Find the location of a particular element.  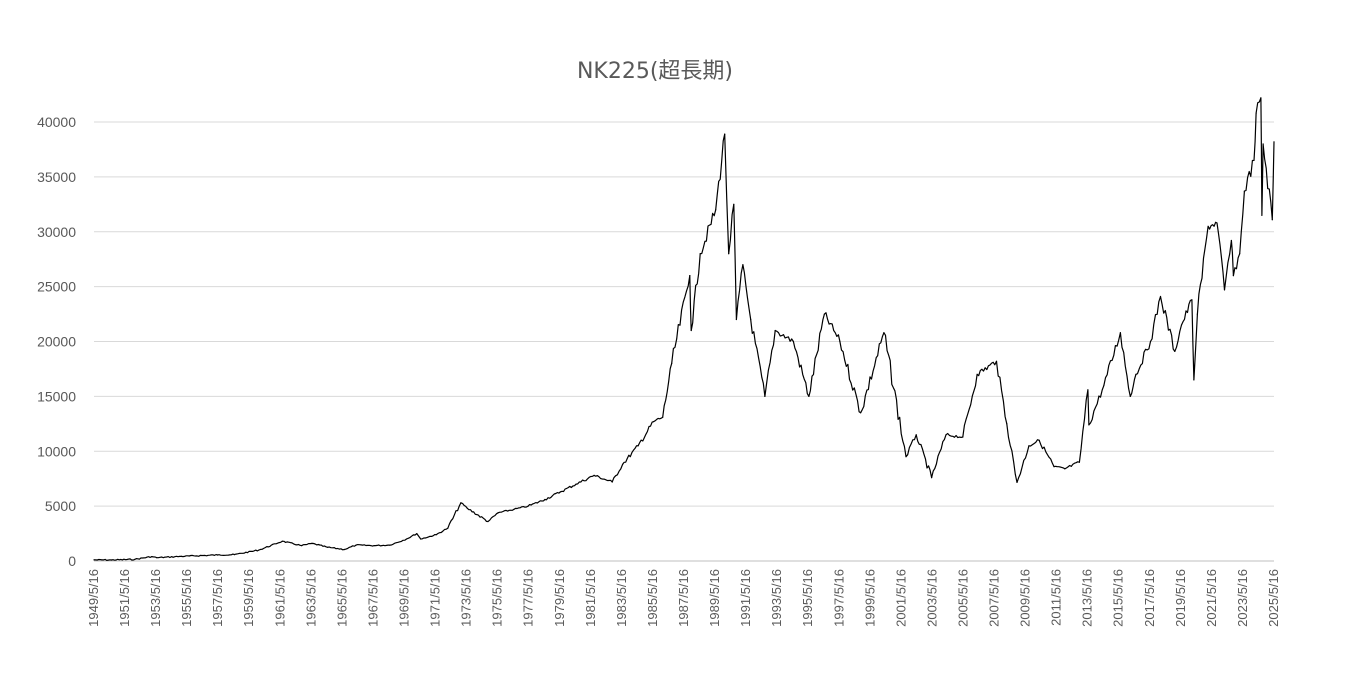

x-tick-label: 2017/5/16 is located at coordinates (1149, 598).